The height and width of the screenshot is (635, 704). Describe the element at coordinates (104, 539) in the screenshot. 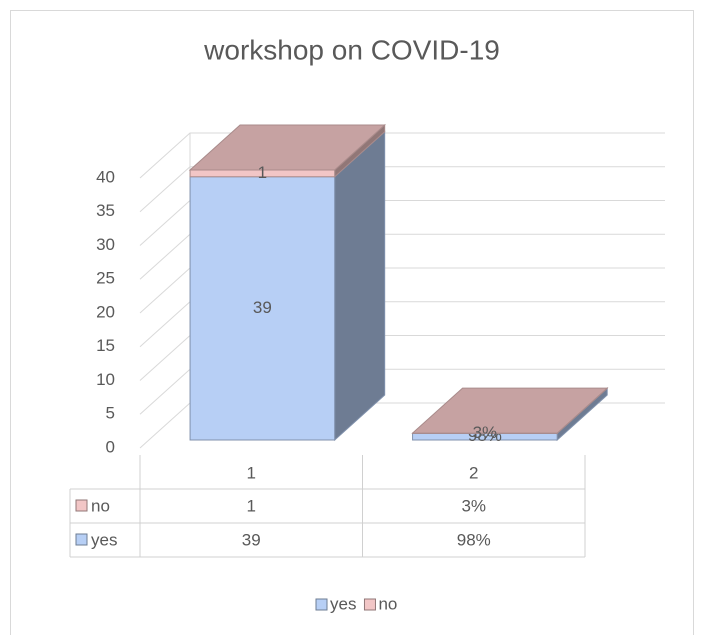

I see `table-series-name: yes` at that location.